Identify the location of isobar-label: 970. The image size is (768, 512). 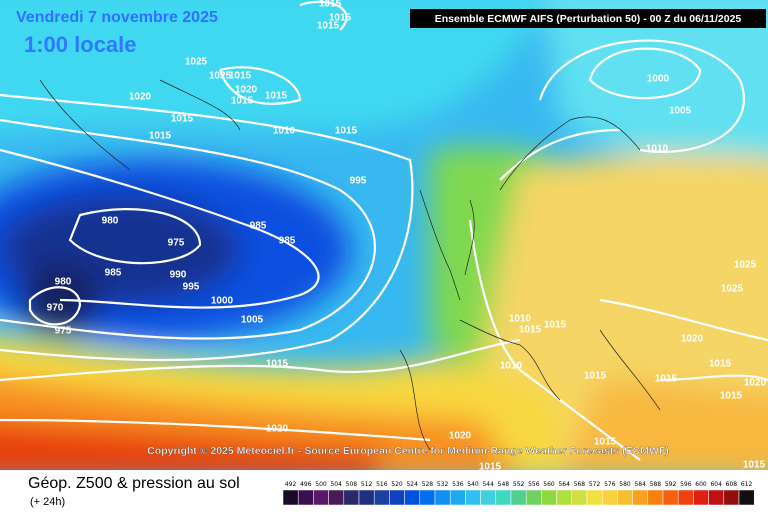
(55, 308).